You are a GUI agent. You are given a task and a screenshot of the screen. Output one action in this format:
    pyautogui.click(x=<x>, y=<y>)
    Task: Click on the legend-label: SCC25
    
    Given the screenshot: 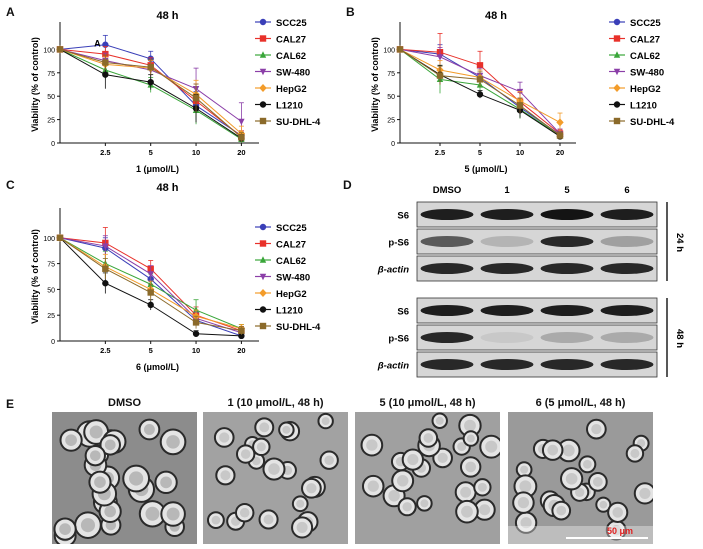 What is the action you would take?
    pyautogui.click(x=291, y=228)
    